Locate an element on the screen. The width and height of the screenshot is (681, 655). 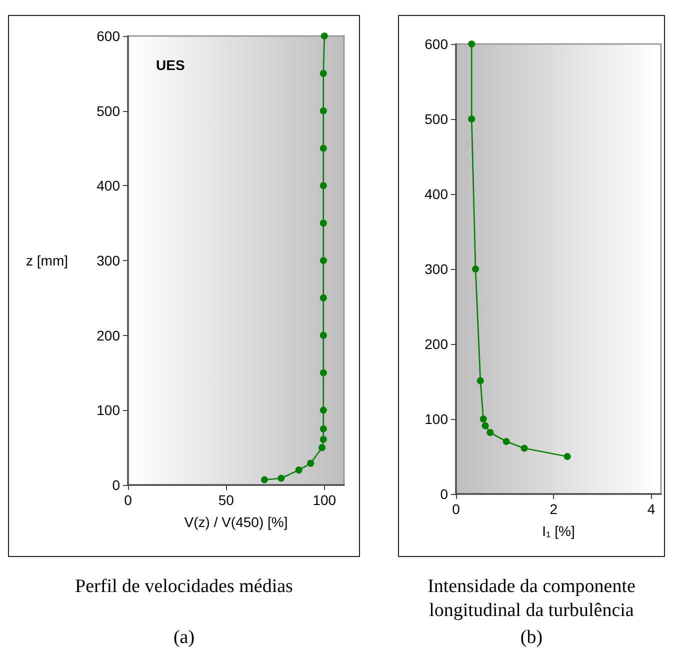
y-axis-title: z [mm] is located at coordinates (47, 260).